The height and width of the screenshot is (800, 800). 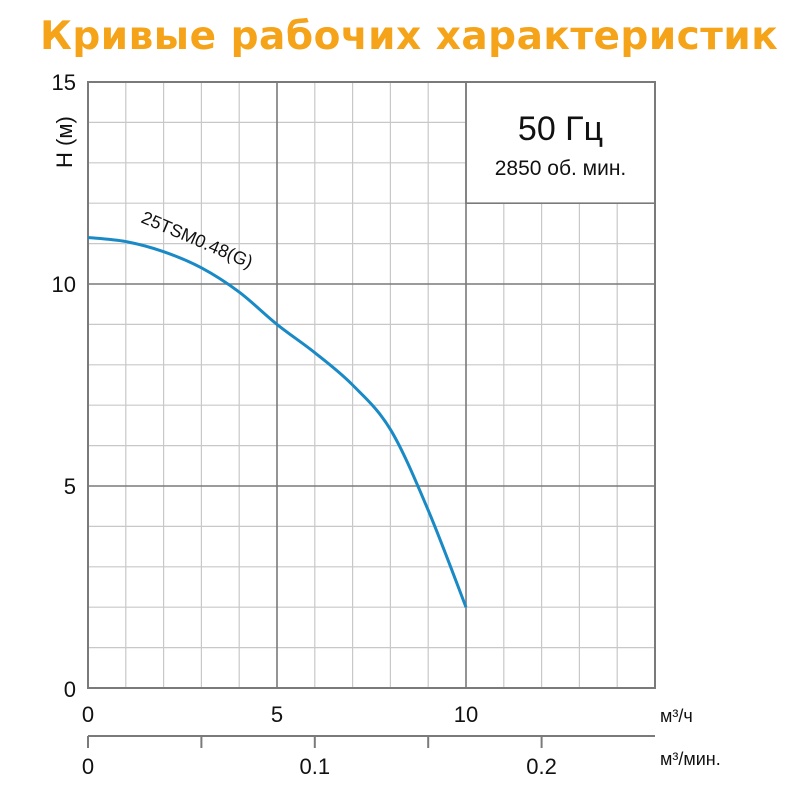 I want to click on legend-box-bg, so click(x=560, y=143).